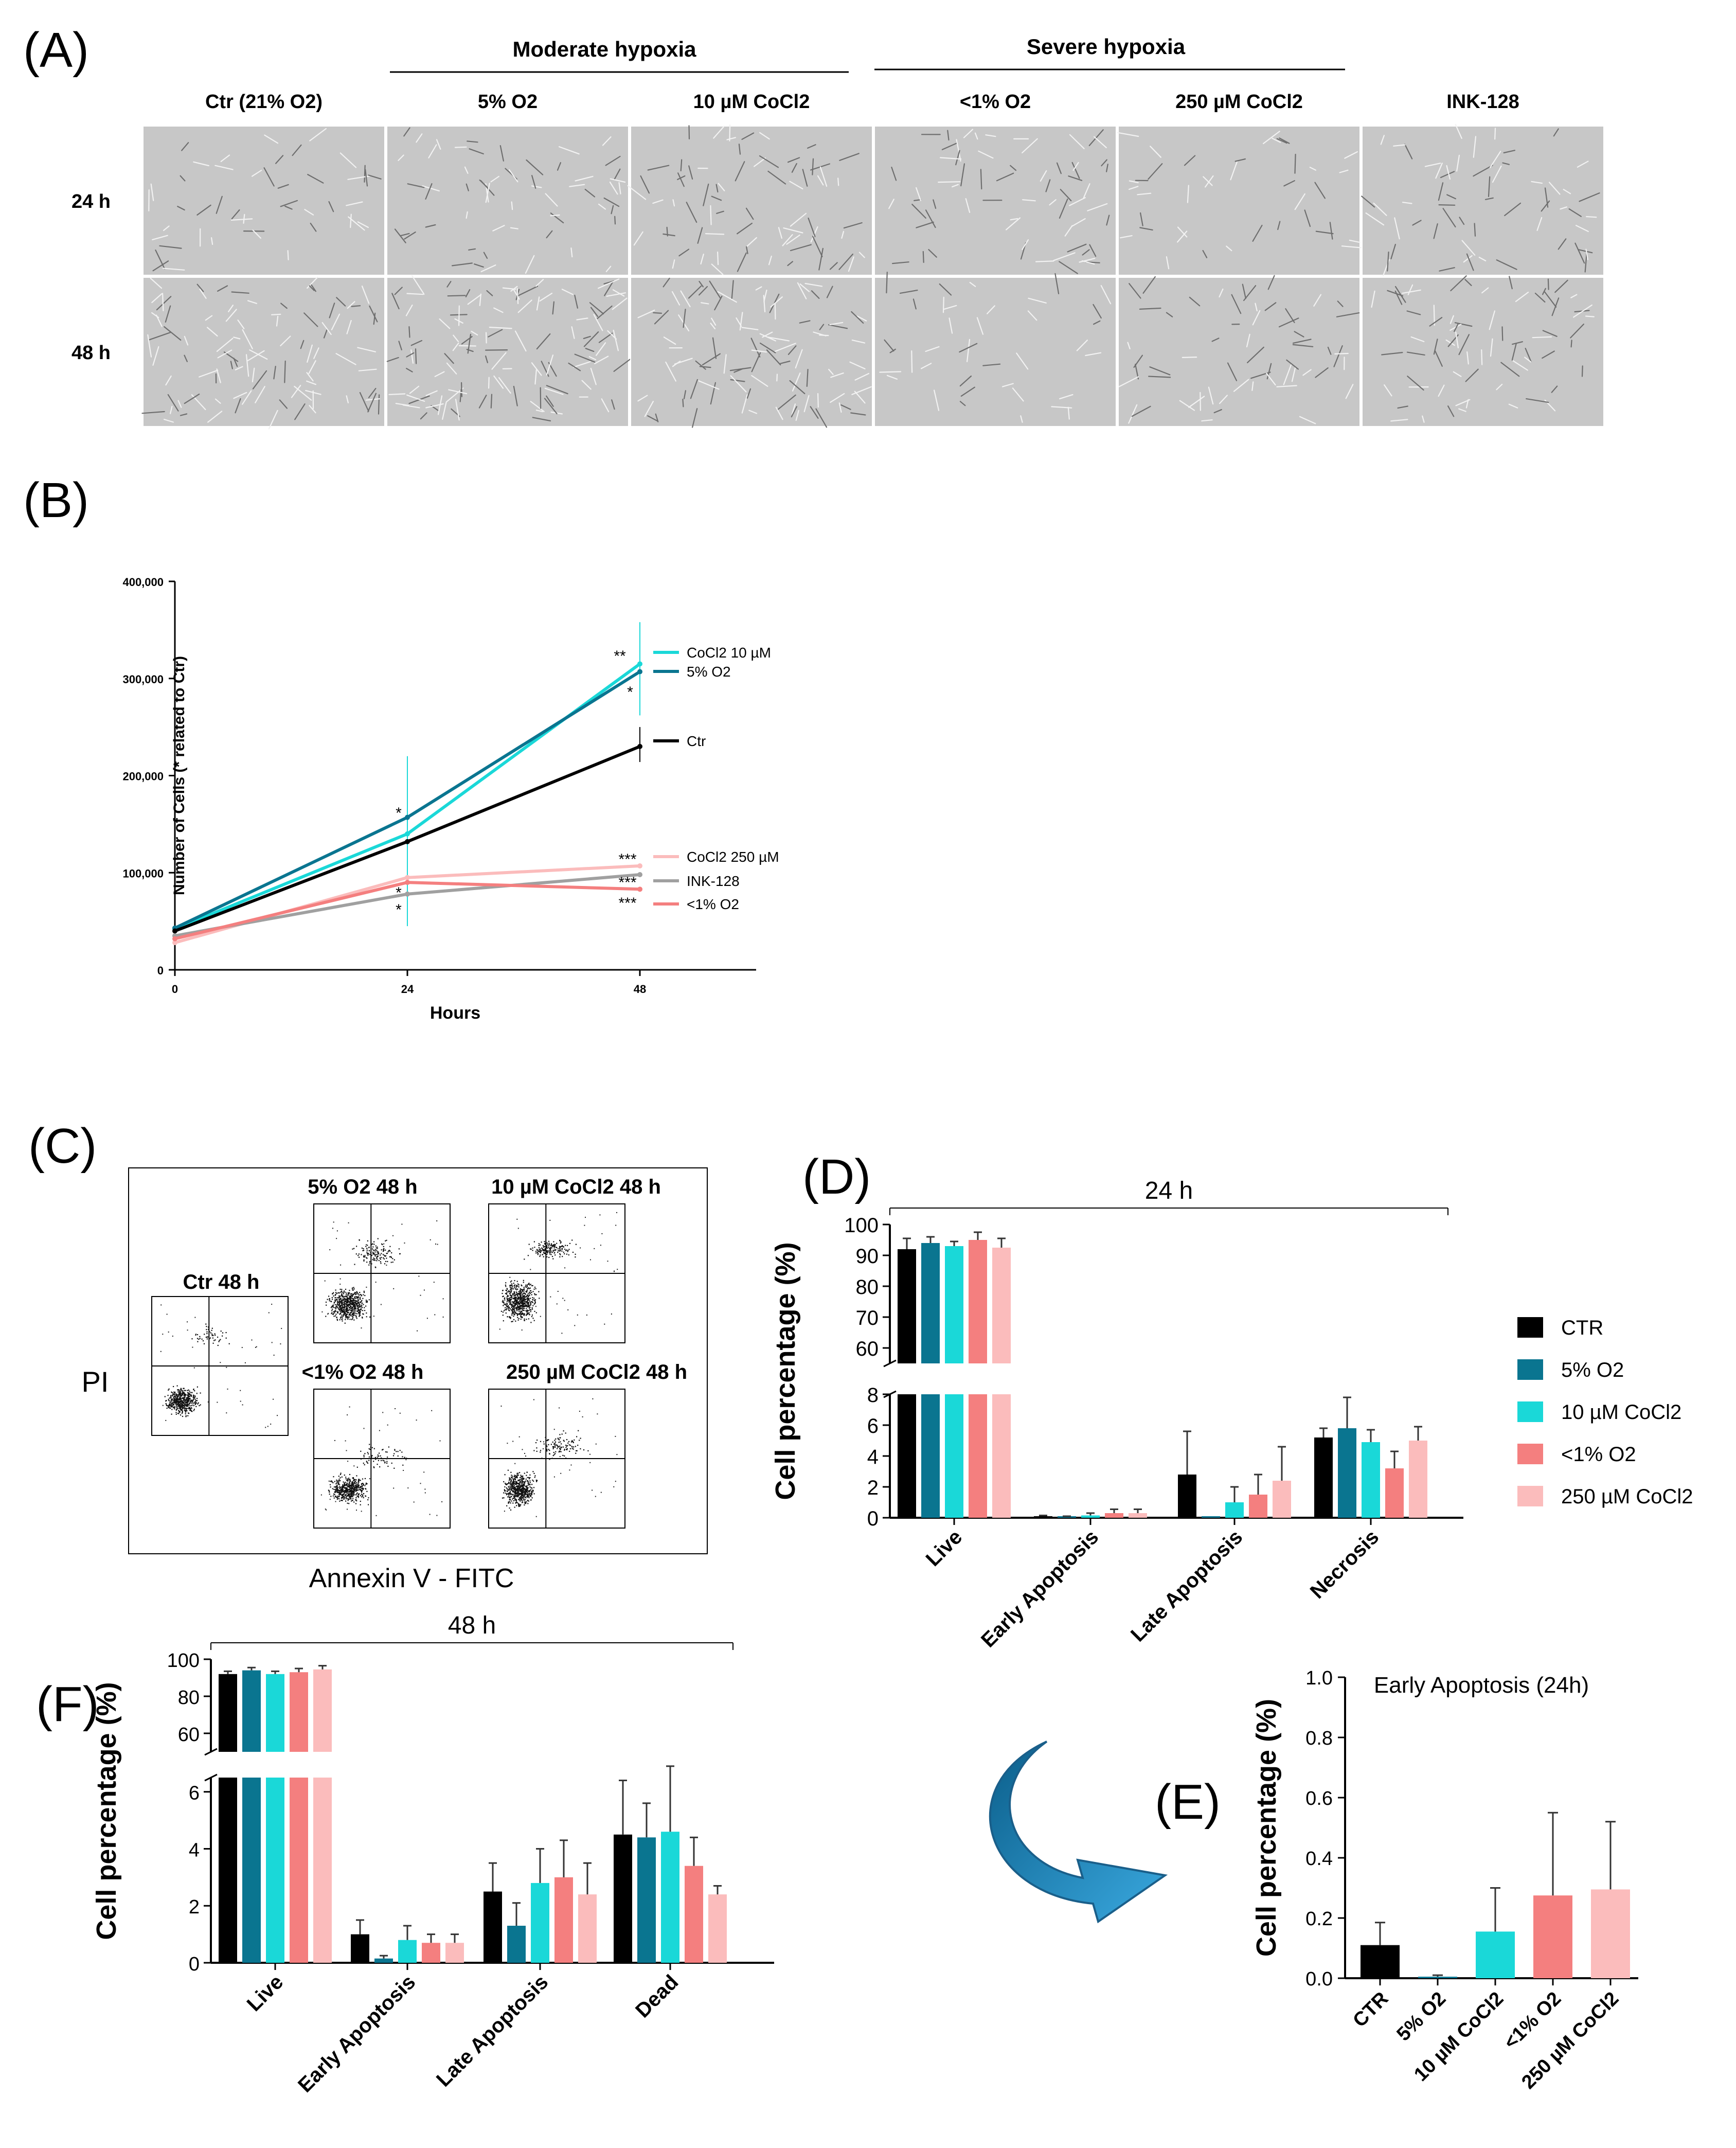 The image size is (1736, 2148). What do you see at coordinates (407, 834) in the screenshot?
I see `data-point-cocl2-10-m` at bounding box center [407, 834].